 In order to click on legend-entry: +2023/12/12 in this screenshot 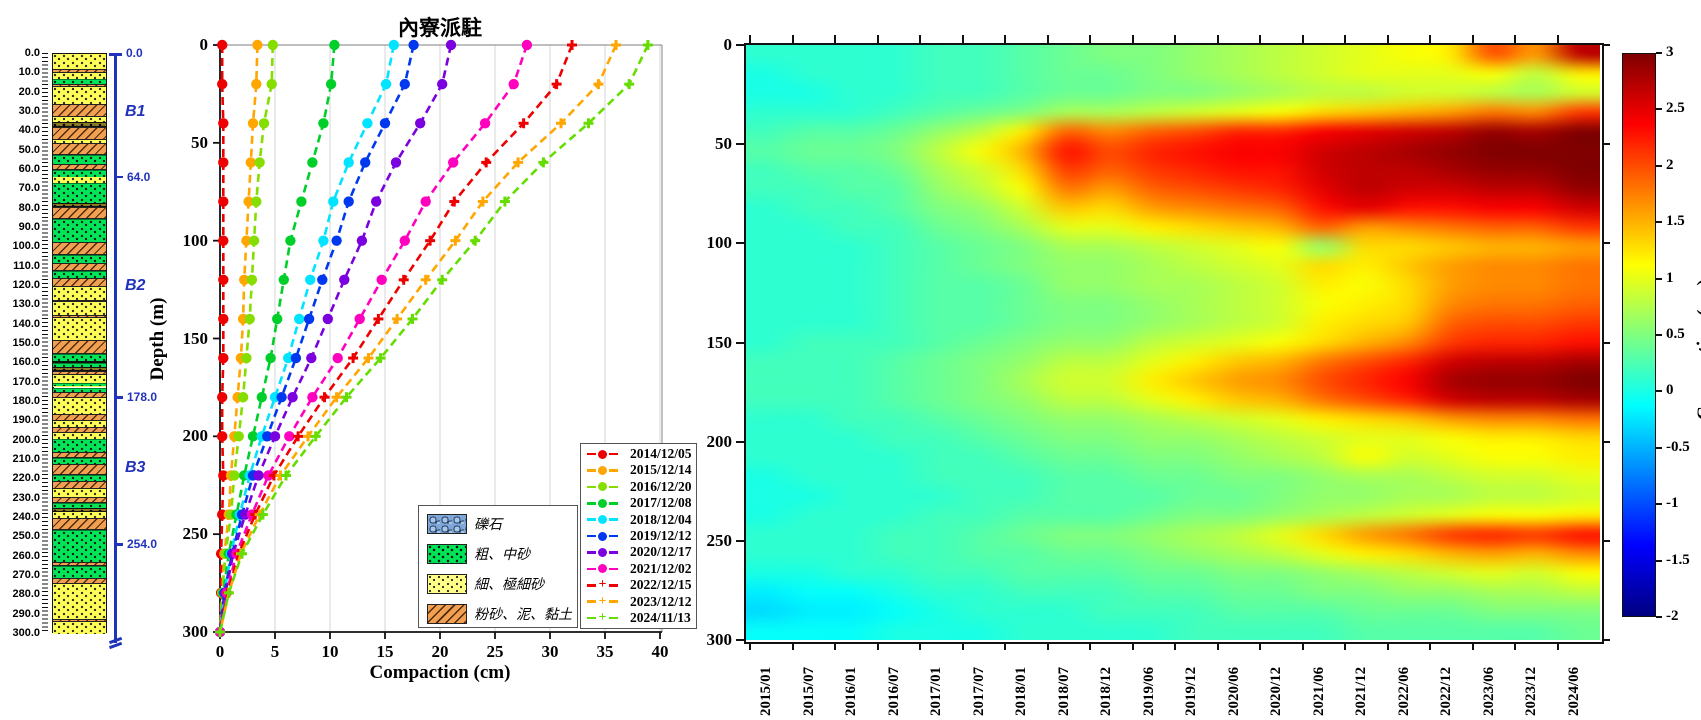, I will do `click(641, 602)`.